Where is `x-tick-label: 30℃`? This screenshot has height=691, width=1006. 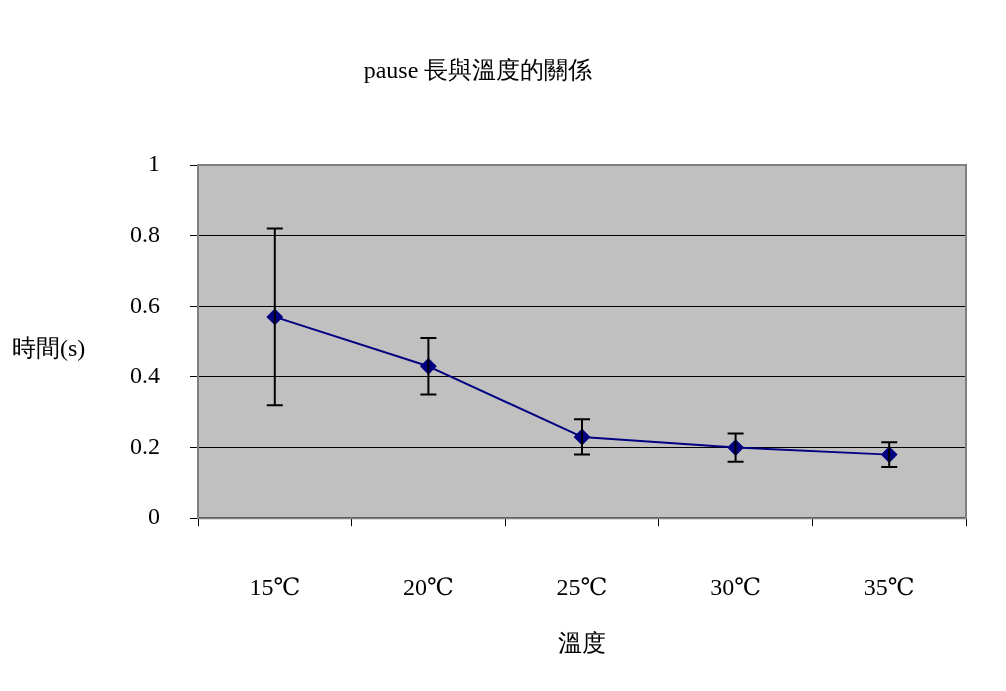
x-tick-label: 30℃ is located at coordinates (736, 586).